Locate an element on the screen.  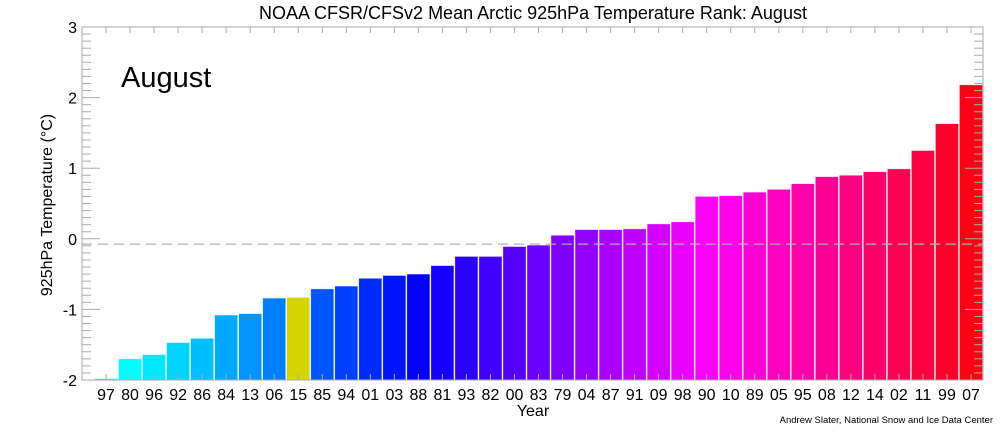
y-tick-label: -2 is located at coordinates (70, 381).